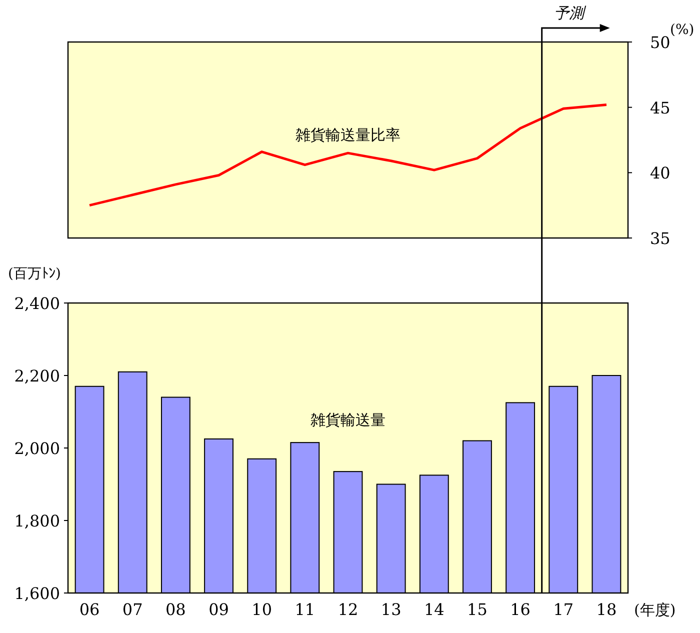  Describe the element at coordinates (391, 609) in the screenshot. I see `x-tick-label: 13` at that location.